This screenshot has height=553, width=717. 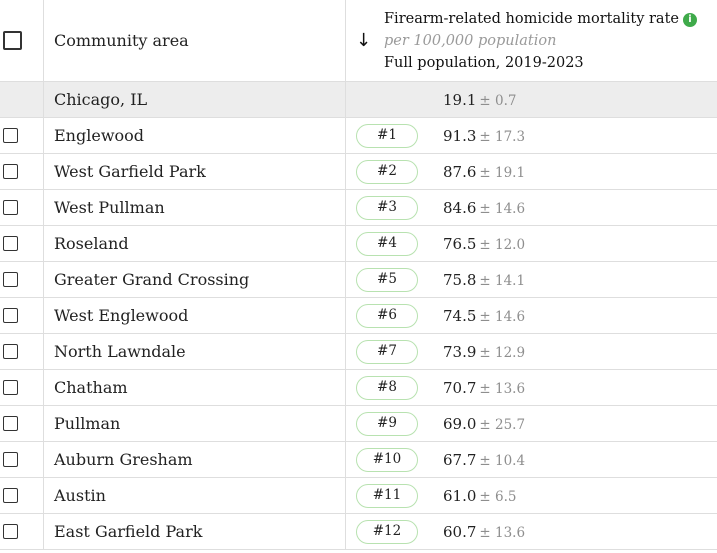 I want to click on select-all-checkbox, so click(x=12, y=40).